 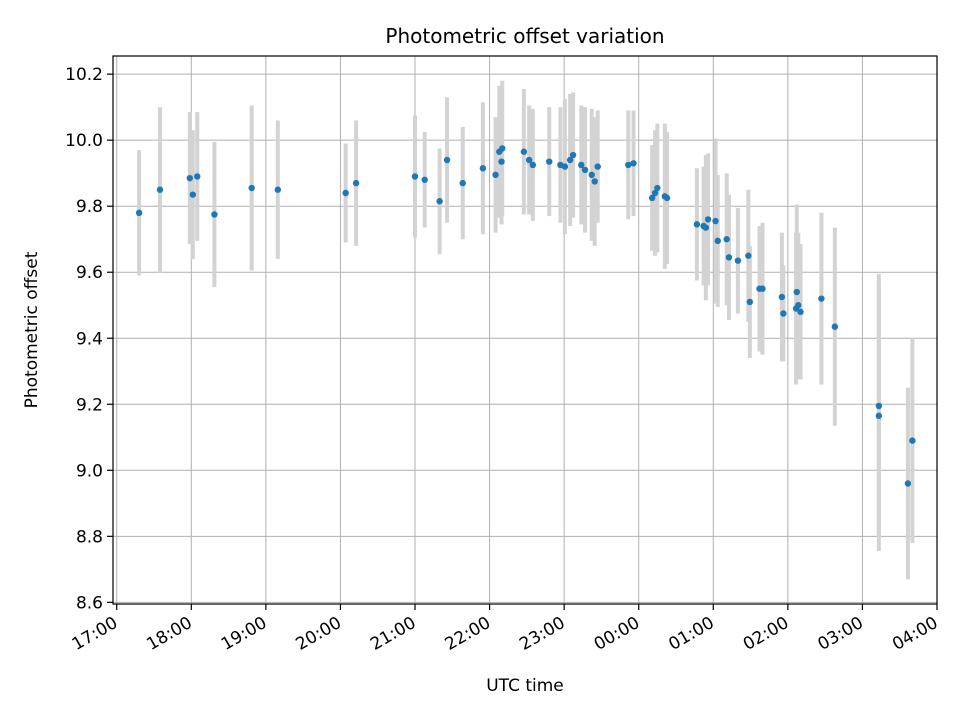 I want to click on y-tick-label: 8.8, so click(x=89, y=537).